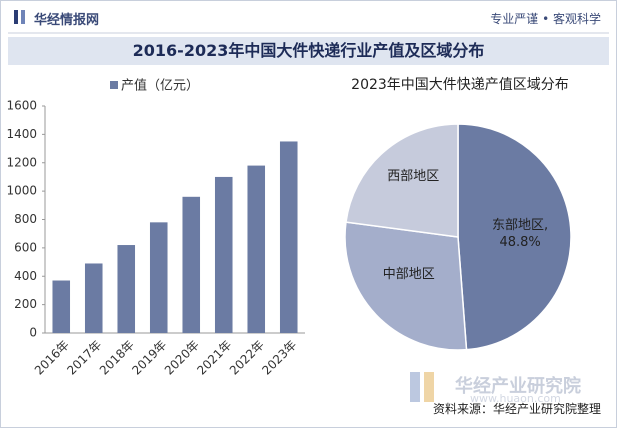 The height and width of the screenshot is (428, 617). Describe the element at coordinates (67, 20) in the screenshot. I see `brand: 华经情报网` at that location.